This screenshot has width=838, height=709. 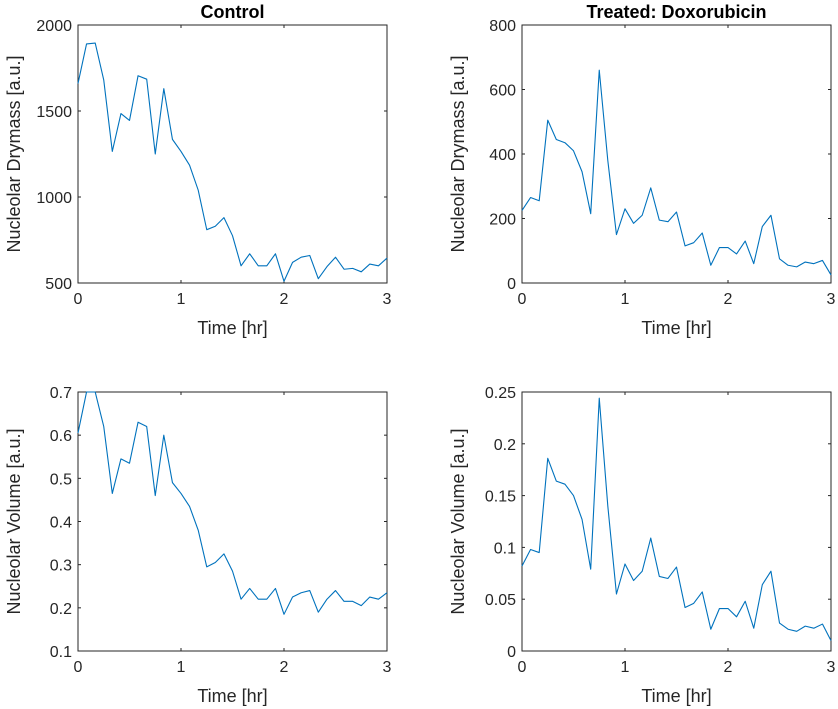 I want to click on y-tick-label: 0.15, so click(x=500, y=497).